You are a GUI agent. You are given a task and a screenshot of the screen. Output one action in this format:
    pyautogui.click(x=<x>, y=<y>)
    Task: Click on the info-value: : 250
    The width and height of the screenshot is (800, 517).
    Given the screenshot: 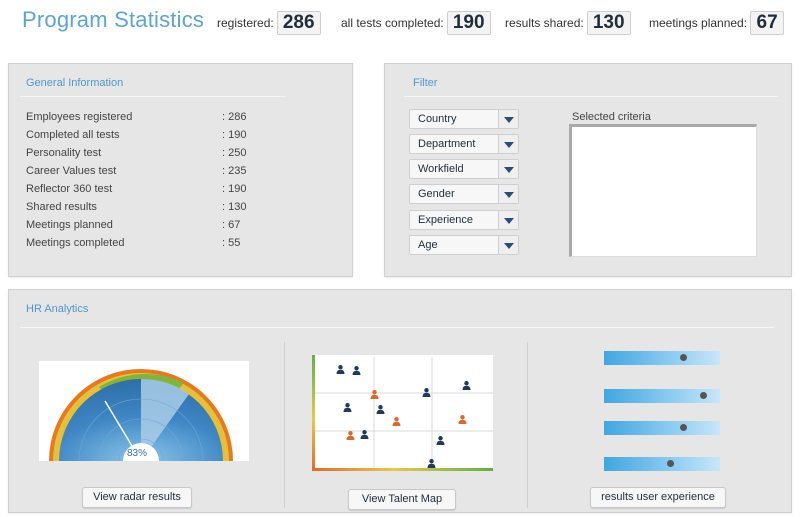 What is the action you would take?
    pyautogui.click(x=234, y=153)
    